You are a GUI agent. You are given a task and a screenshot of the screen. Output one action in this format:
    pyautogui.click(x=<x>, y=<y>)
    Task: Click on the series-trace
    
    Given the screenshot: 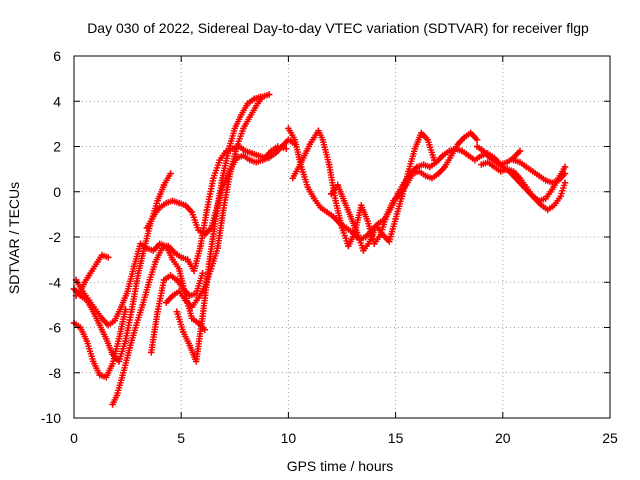 What is the action you would take?
    pyautogui.click(x=218, y=229)
    